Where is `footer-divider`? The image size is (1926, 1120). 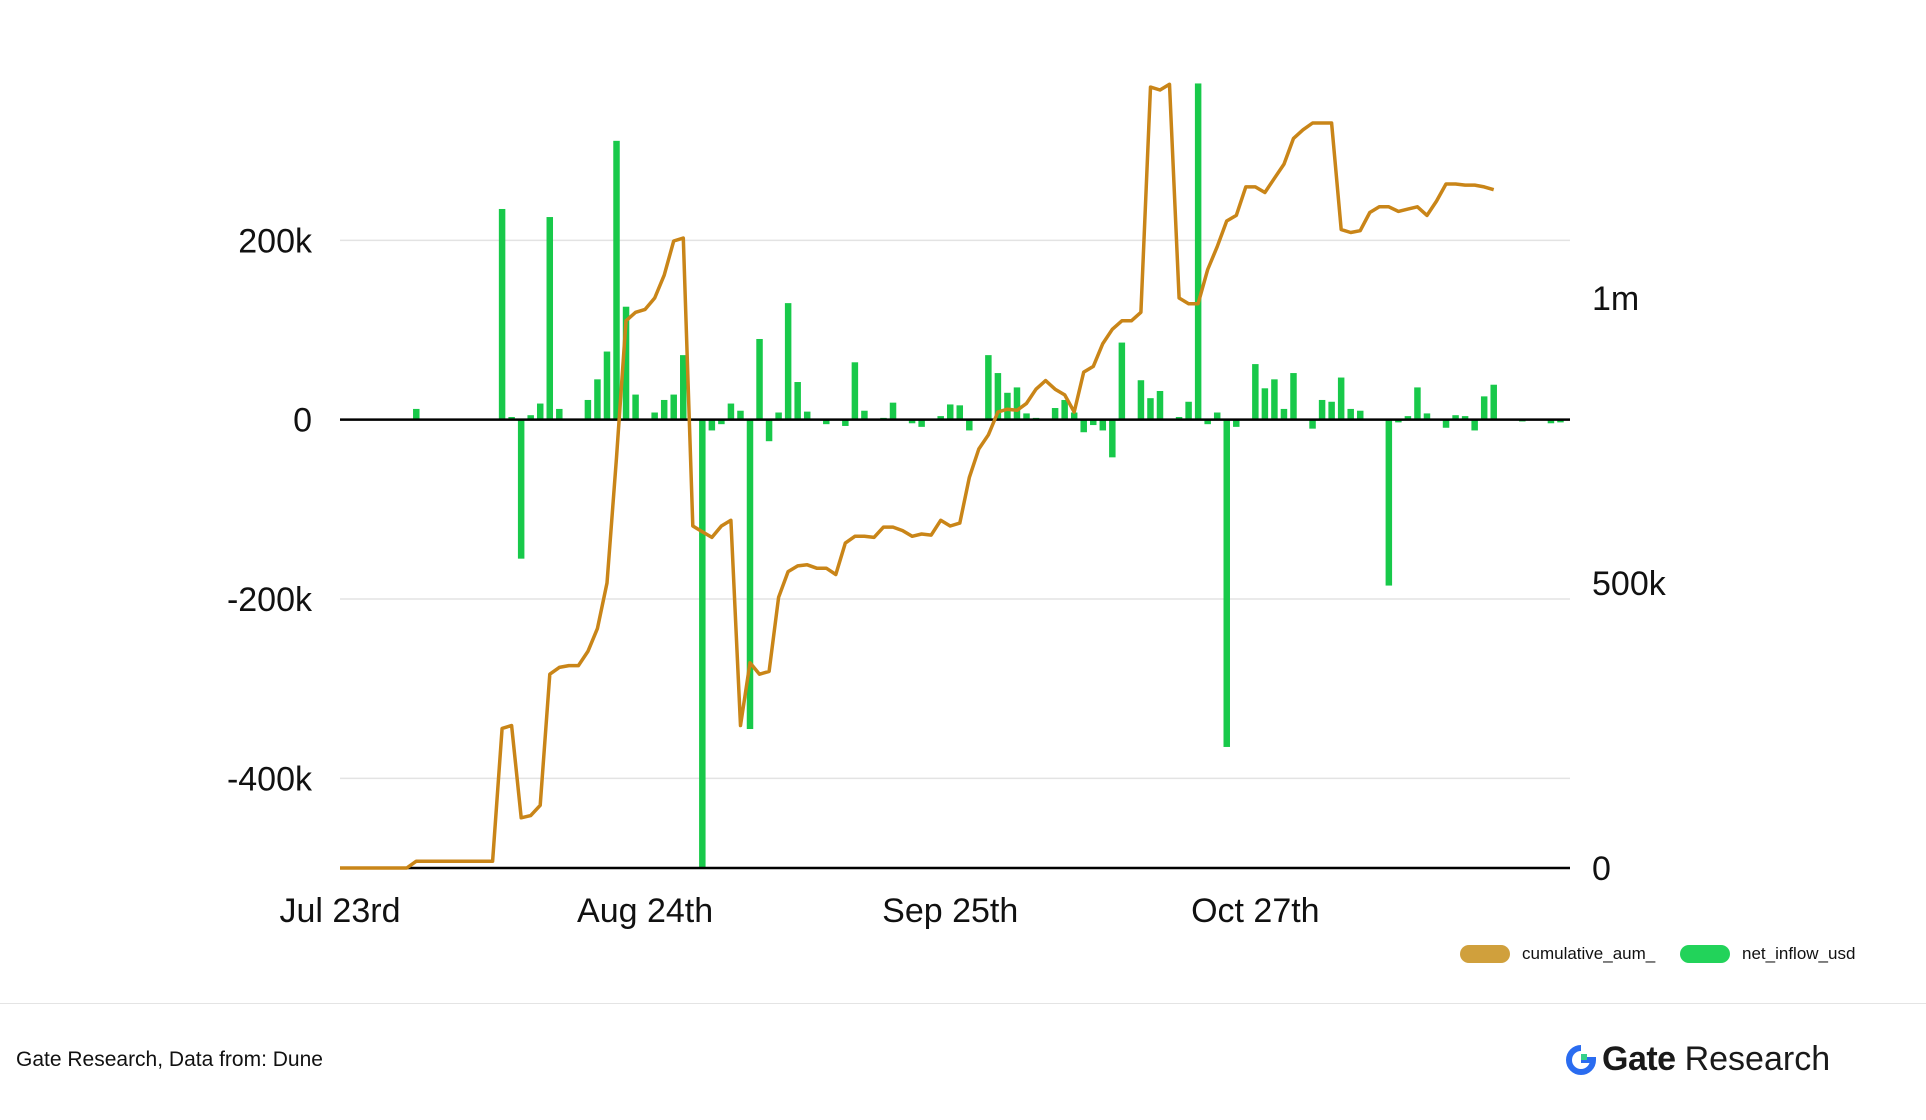
footer-divider is located at coordinates (963, 1003).